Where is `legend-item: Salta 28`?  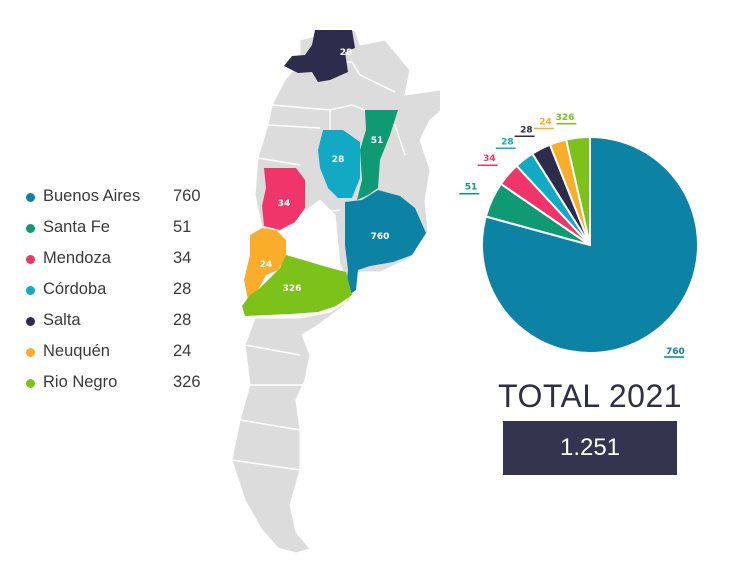 legend-item: Salta 28 is located at coordinates (121, 324).